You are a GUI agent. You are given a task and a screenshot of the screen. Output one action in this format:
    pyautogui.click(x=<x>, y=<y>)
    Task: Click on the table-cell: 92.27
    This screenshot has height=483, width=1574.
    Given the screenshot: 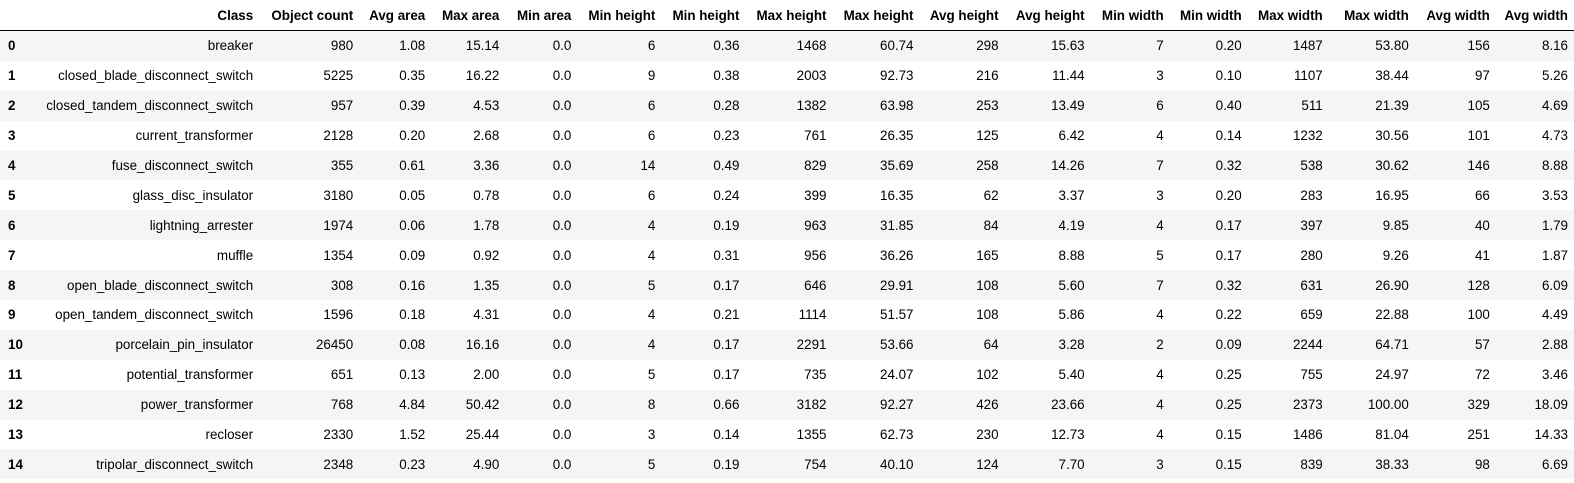 What is the action you would take?
    pyautogui.click(x=897, y=405)
    